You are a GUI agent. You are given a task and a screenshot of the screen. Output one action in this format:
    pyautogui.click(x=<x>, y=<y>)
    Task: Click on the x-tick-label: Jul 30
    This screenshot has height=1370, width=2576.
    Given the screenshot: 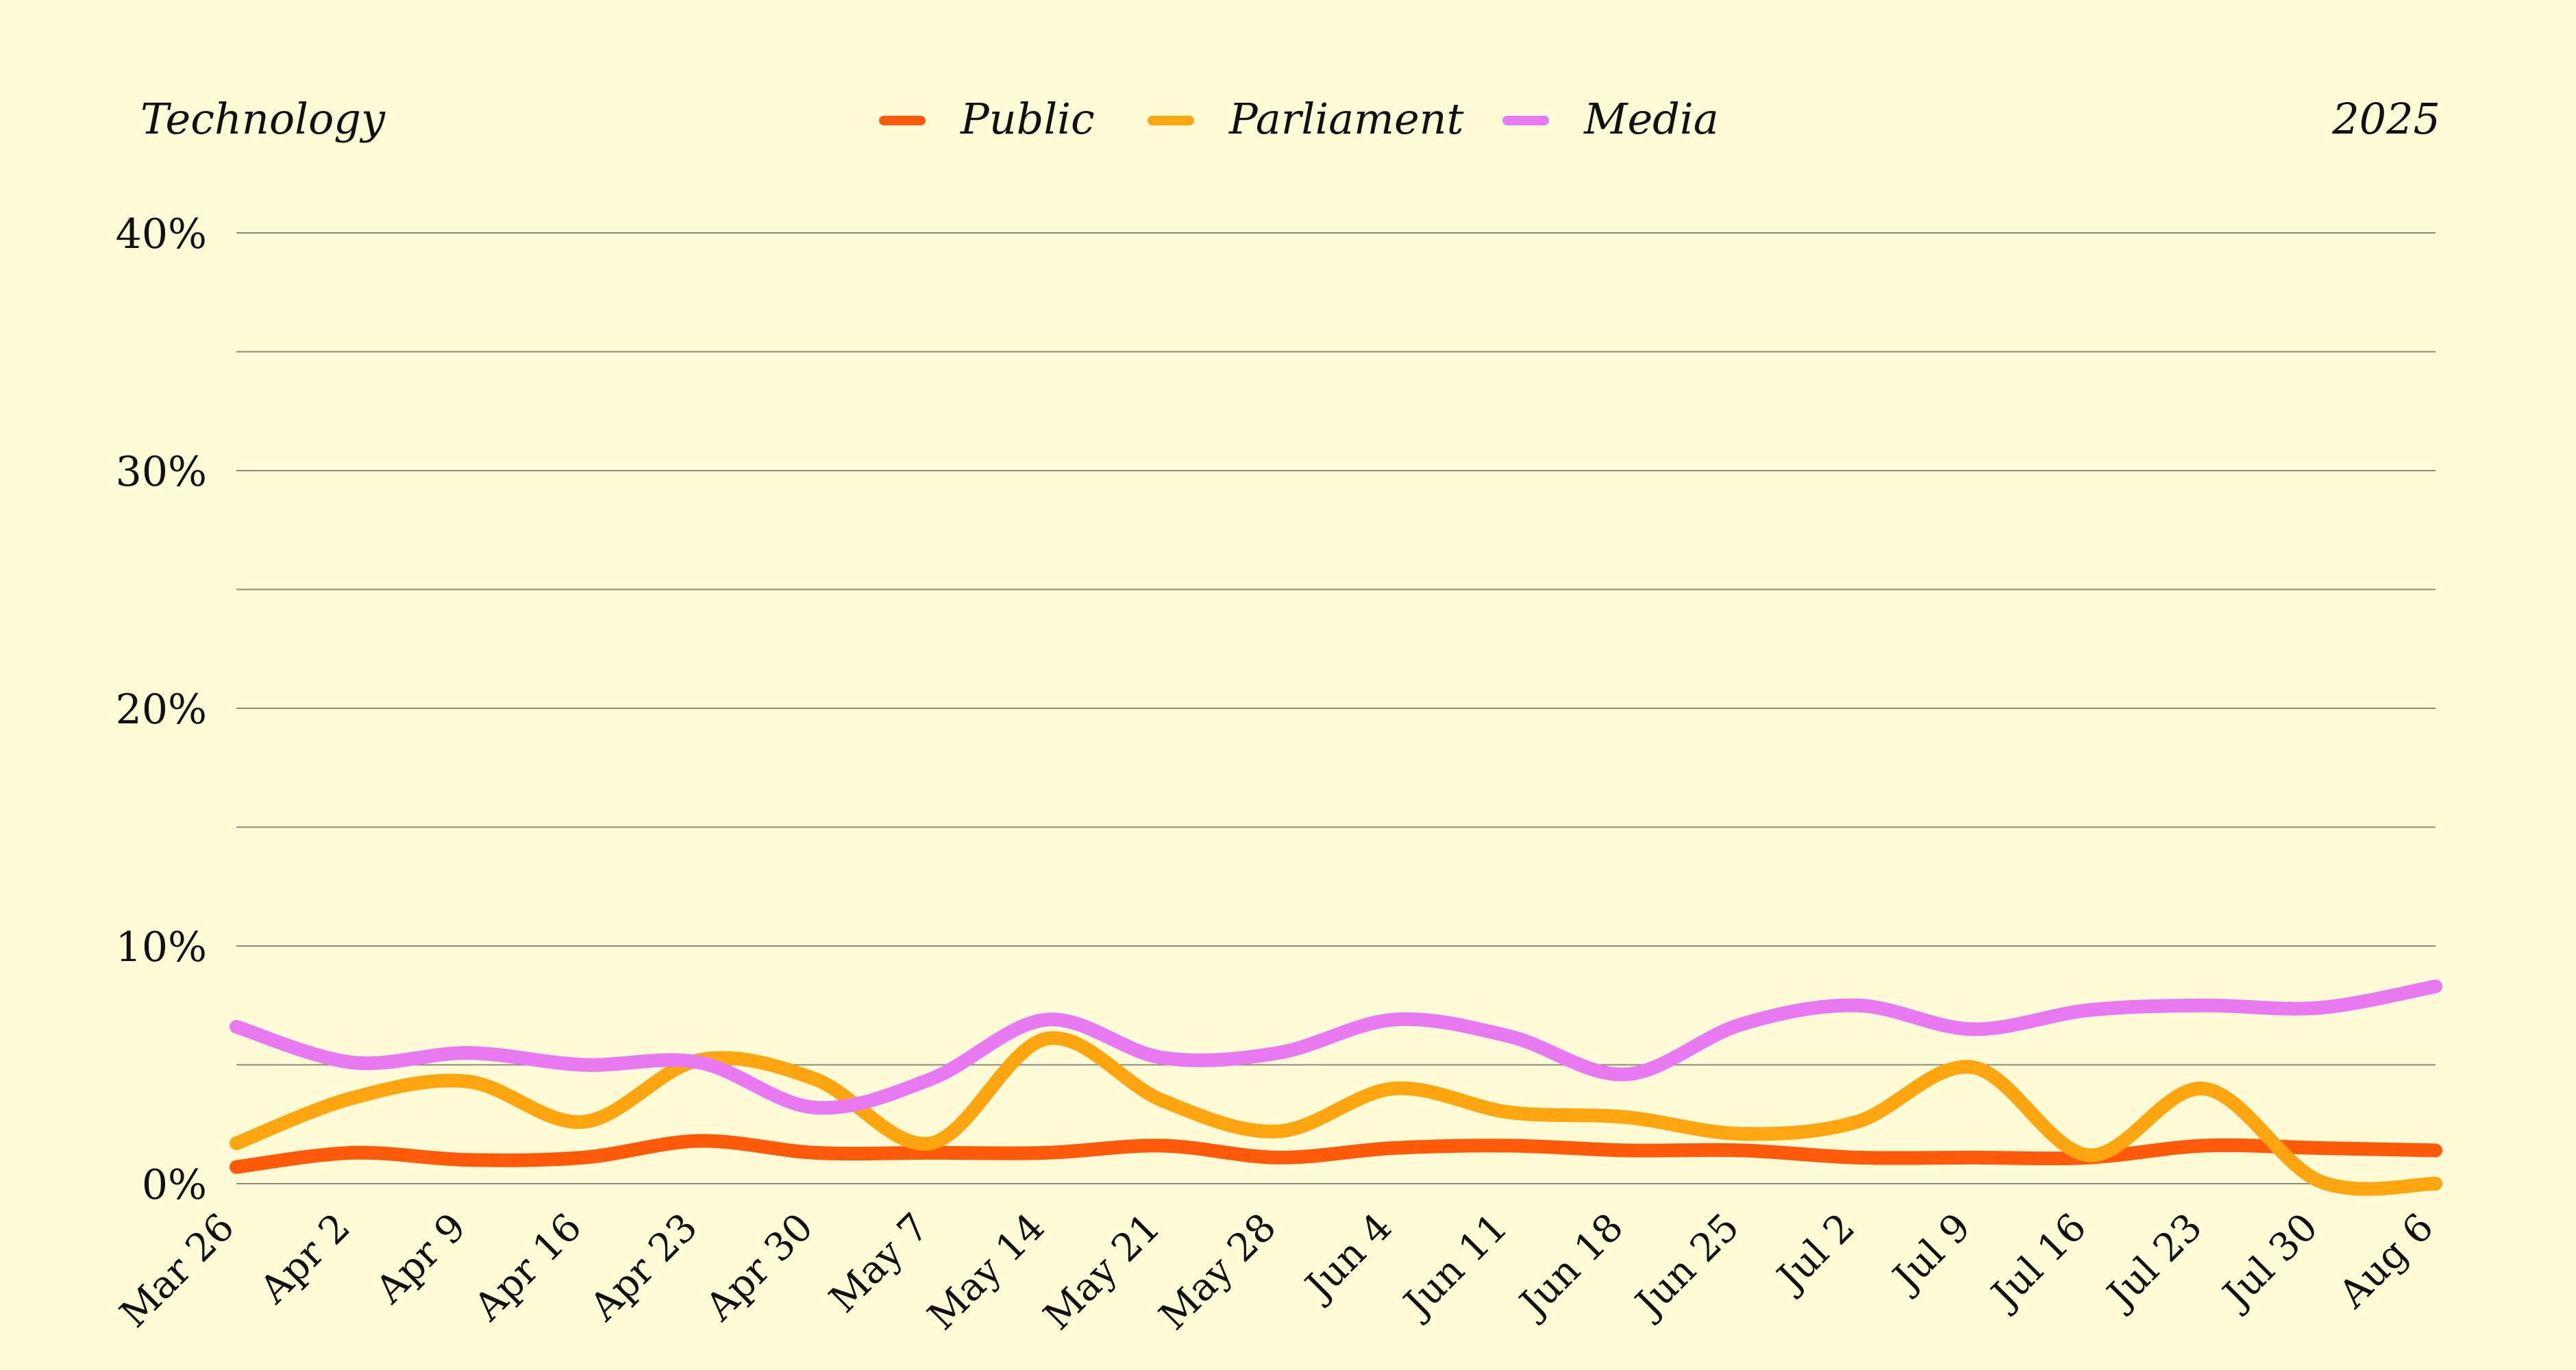 What is the action you would take?
    pyautogui.click(x=2269, y=1262)
    